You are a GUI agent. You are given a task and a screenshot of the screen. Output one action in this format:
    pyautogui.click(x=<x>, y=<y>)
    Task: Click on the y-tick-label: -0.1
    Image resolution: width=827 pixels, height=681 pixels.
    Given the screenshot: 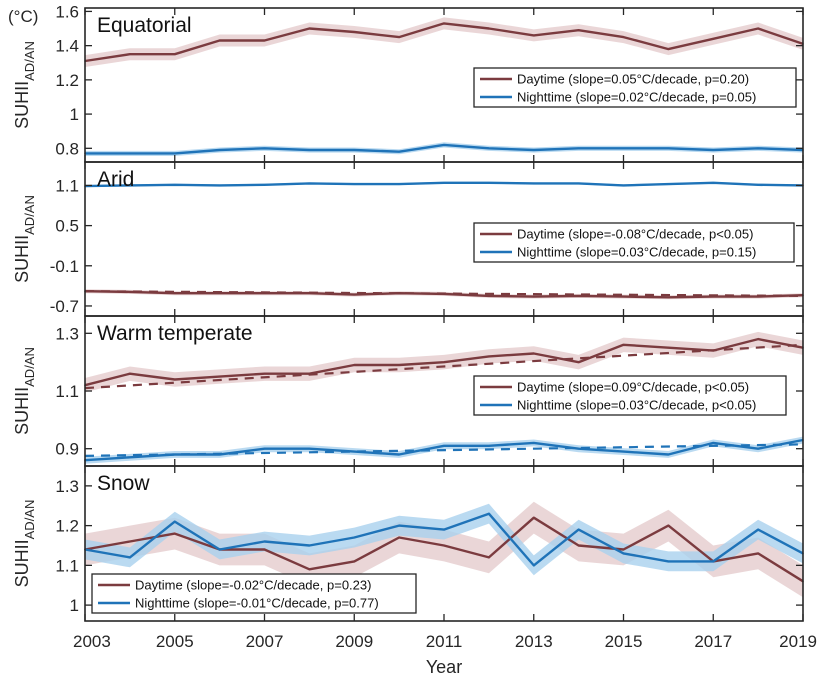 What is the action you would take?
    pyautogui.click(x=64, y=266)
    